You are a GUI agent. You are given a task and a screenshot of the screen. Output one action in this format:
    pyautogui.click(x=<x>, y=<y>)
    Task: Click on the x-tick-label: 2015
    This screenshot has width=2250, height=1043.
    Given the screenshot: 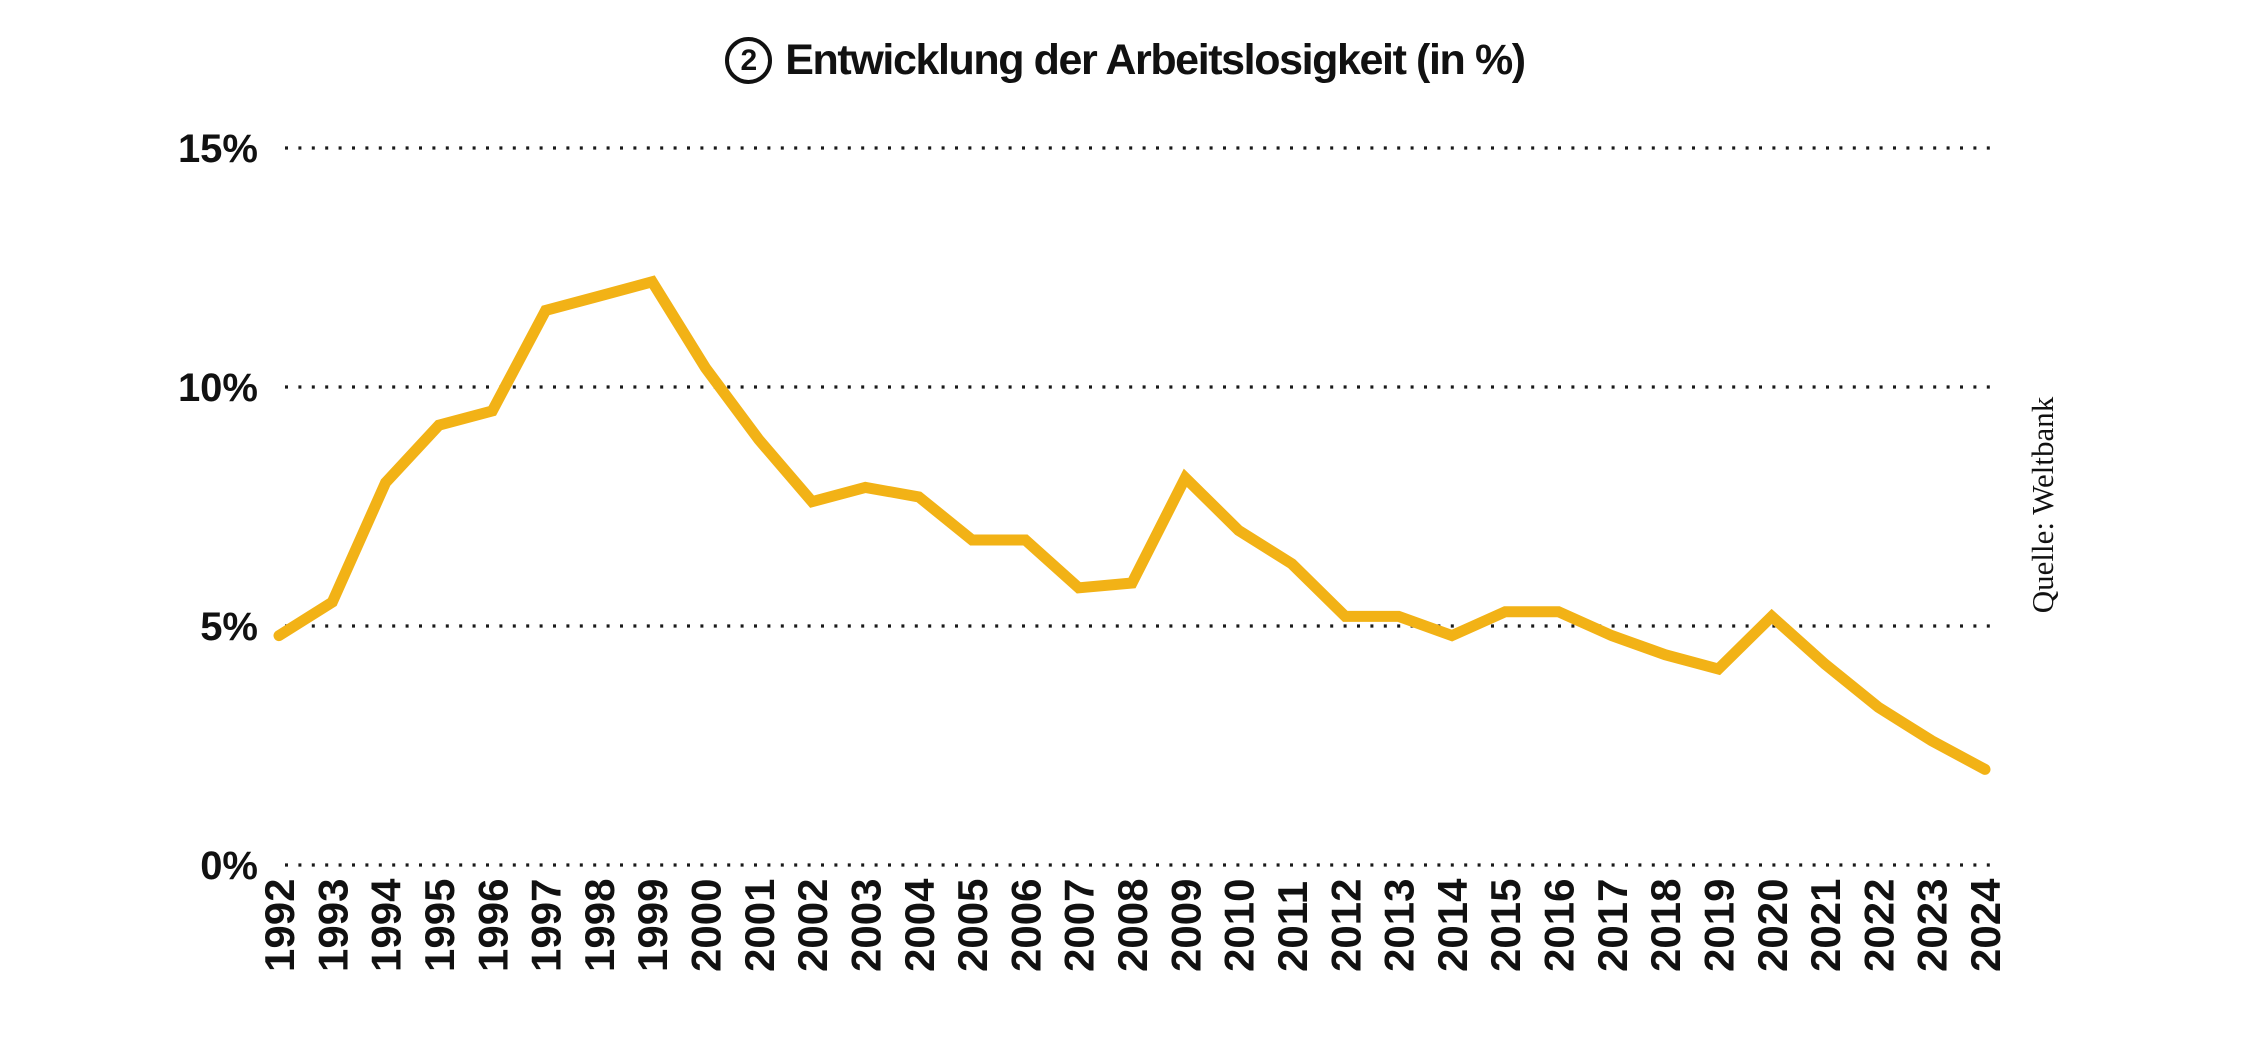 What is the action you would take?
    pyautogui.click(x=1505, y=925)
    